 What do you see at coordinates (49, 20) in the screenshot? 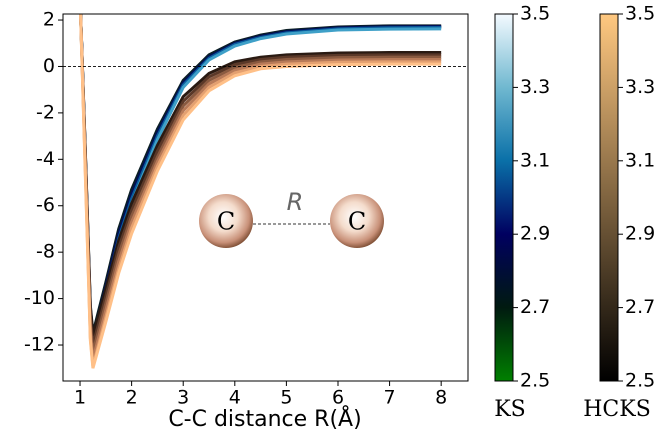
I see `y-tick-label: 2` at bounding box center [49, 20].